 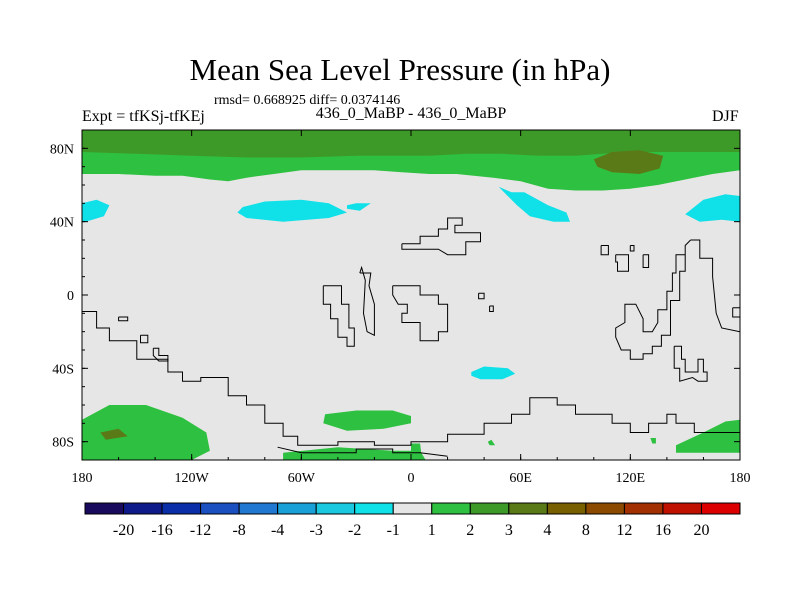 What do you see at coordinates (393, 530) in the screenshot?
I see `colorbar-label: -1` at bounding box center [393, 530].